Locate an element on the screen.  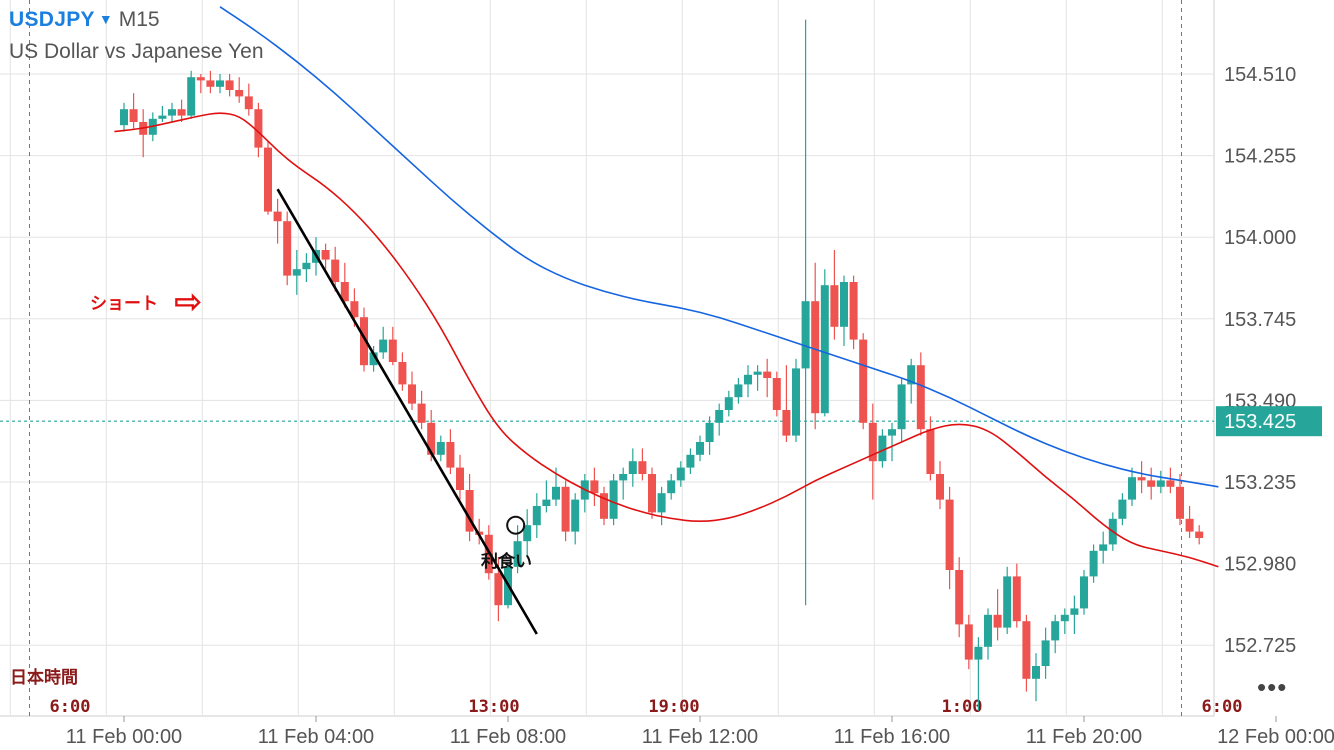
price-tick-label: 154.510 is located at coordinates (1260, 75).